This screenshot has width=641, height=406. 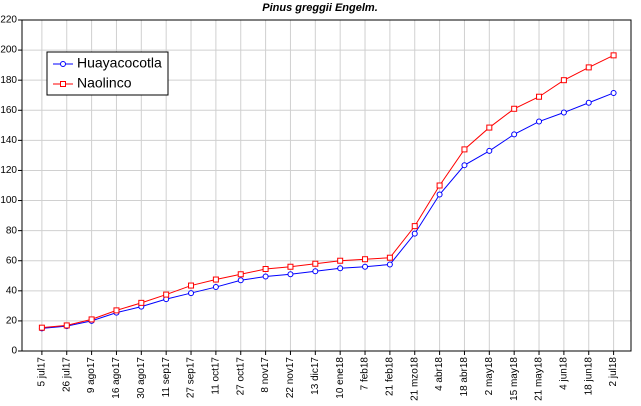 What do you see at coordinates (315, 376) in the screenshot?
I see `x-tick-label: 13 dic17` at bounding box center [315, 376].